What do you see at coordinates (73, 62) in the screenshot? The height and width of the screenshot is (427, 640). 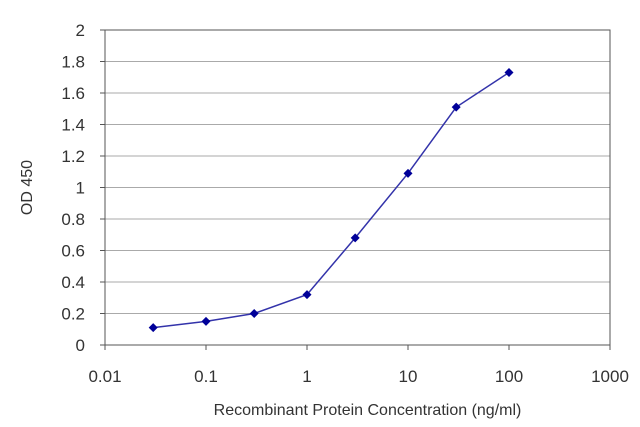 I see `y-tick-label: 1.8` at bounding box center [73, 62].